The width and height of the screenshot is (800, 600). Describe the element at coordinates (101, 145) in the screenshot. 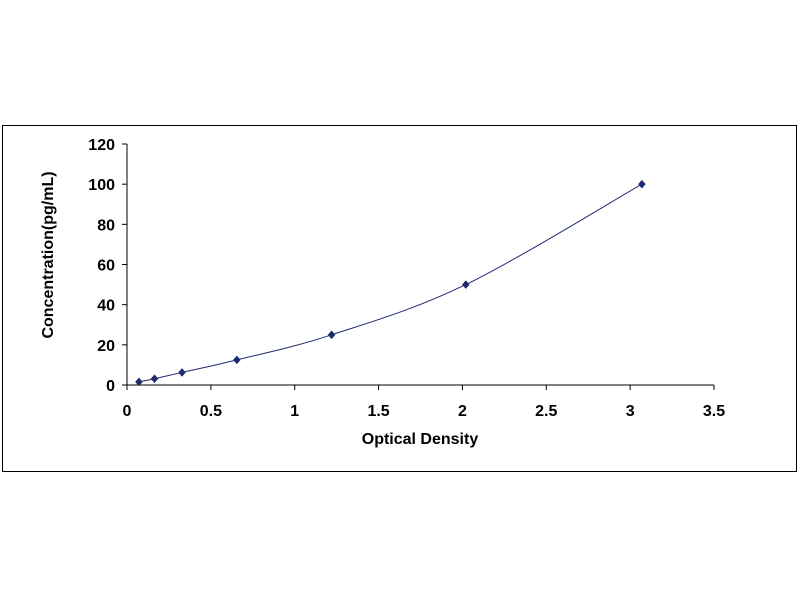

I see `y-tick-label: 120` at that location.